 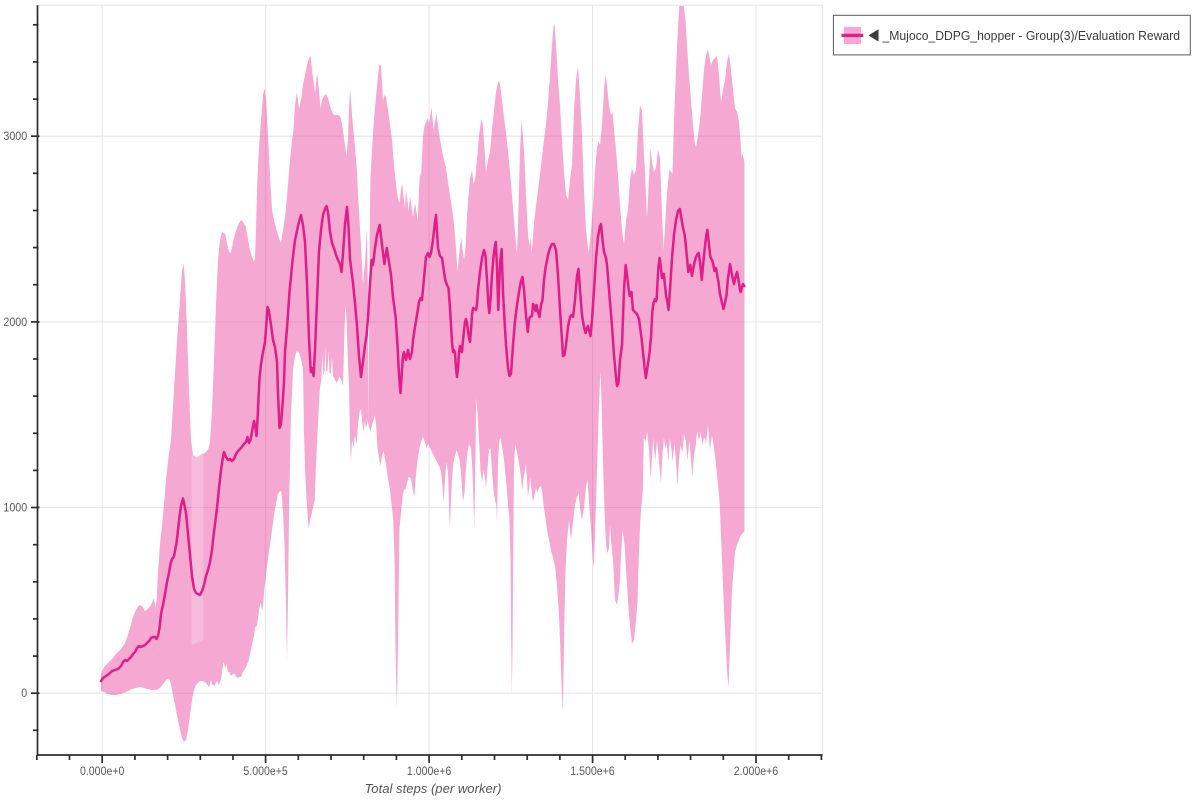 I want to click on svg-text: 5.000e+5, so click(x=265, y=771).